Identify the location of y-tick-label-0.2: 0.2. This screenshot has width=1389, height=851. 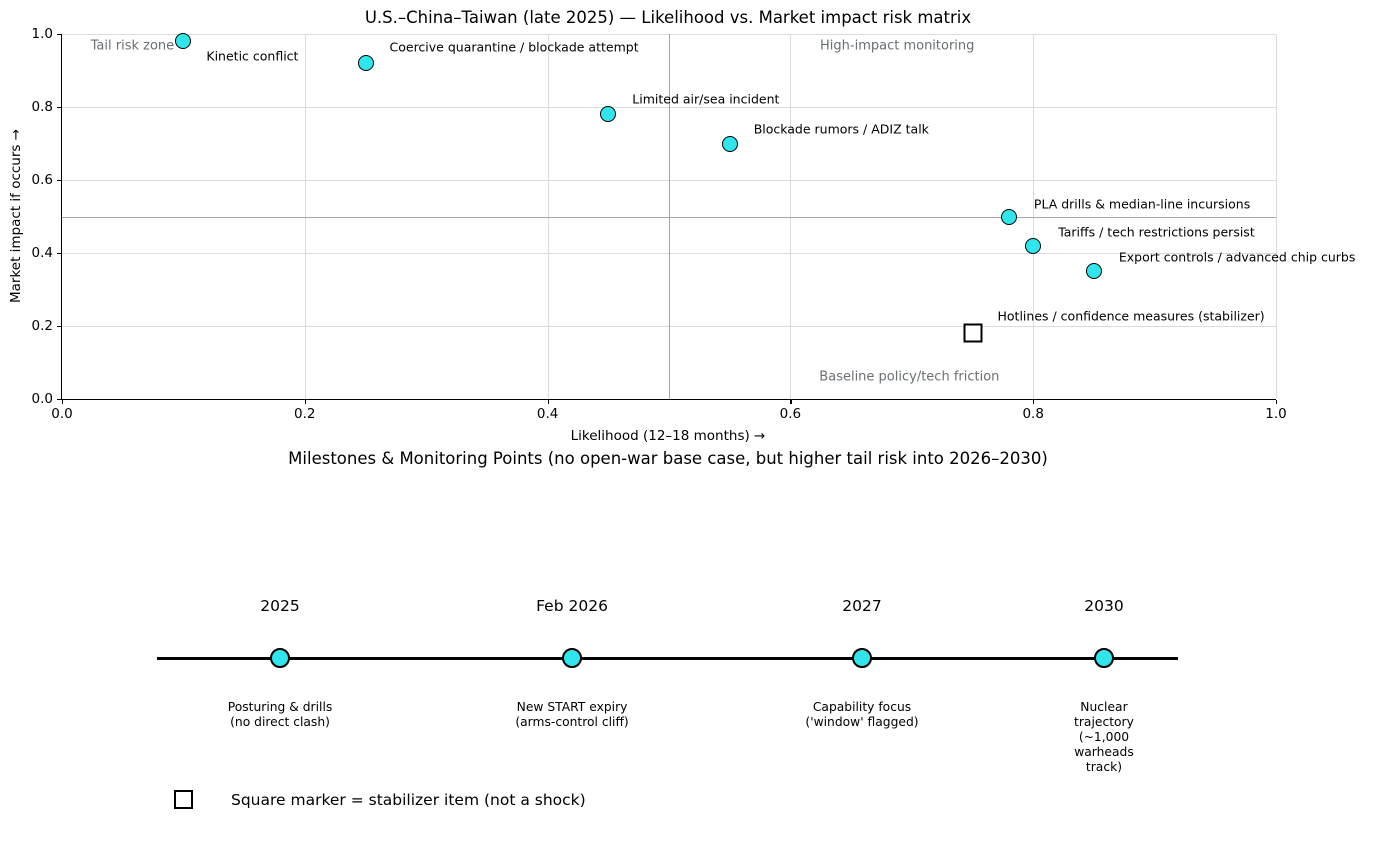
(42, 326).